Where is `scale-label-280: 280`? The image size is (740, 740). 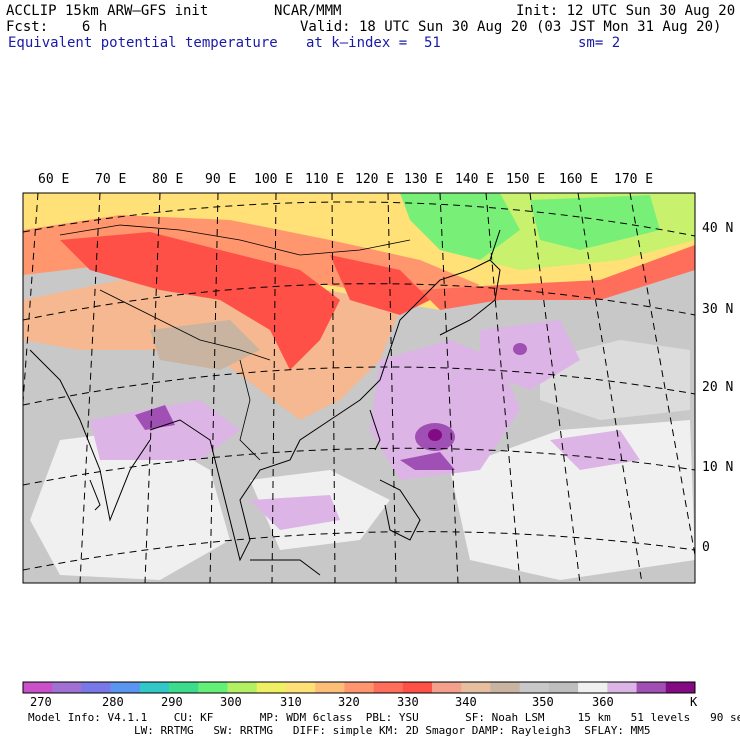
scale-label-280: 280 is located at coordinates (113, 702).